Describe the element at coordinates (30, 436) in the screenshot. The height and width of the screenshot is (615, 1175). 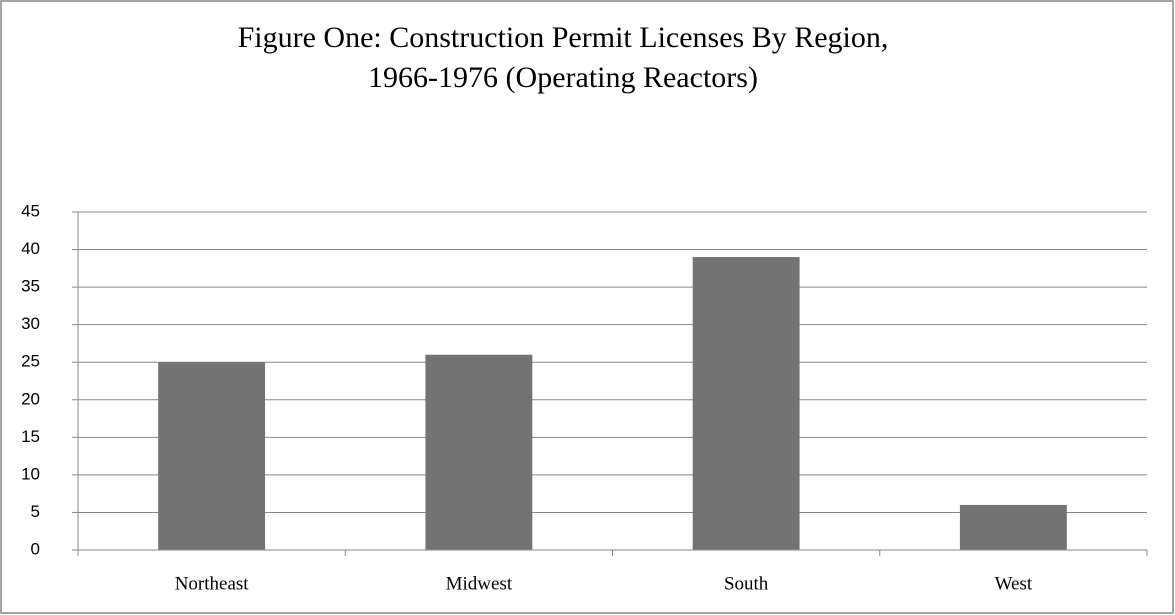
I see `y-tick-label: 15` at that location.